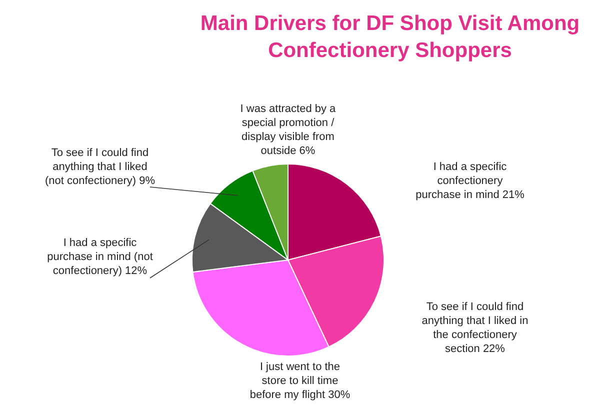  Describe the element at coordinates (470, 181) in the screenshot. I see `slice-label: I had a specific confectionery purchase in mind 21%` at that location.